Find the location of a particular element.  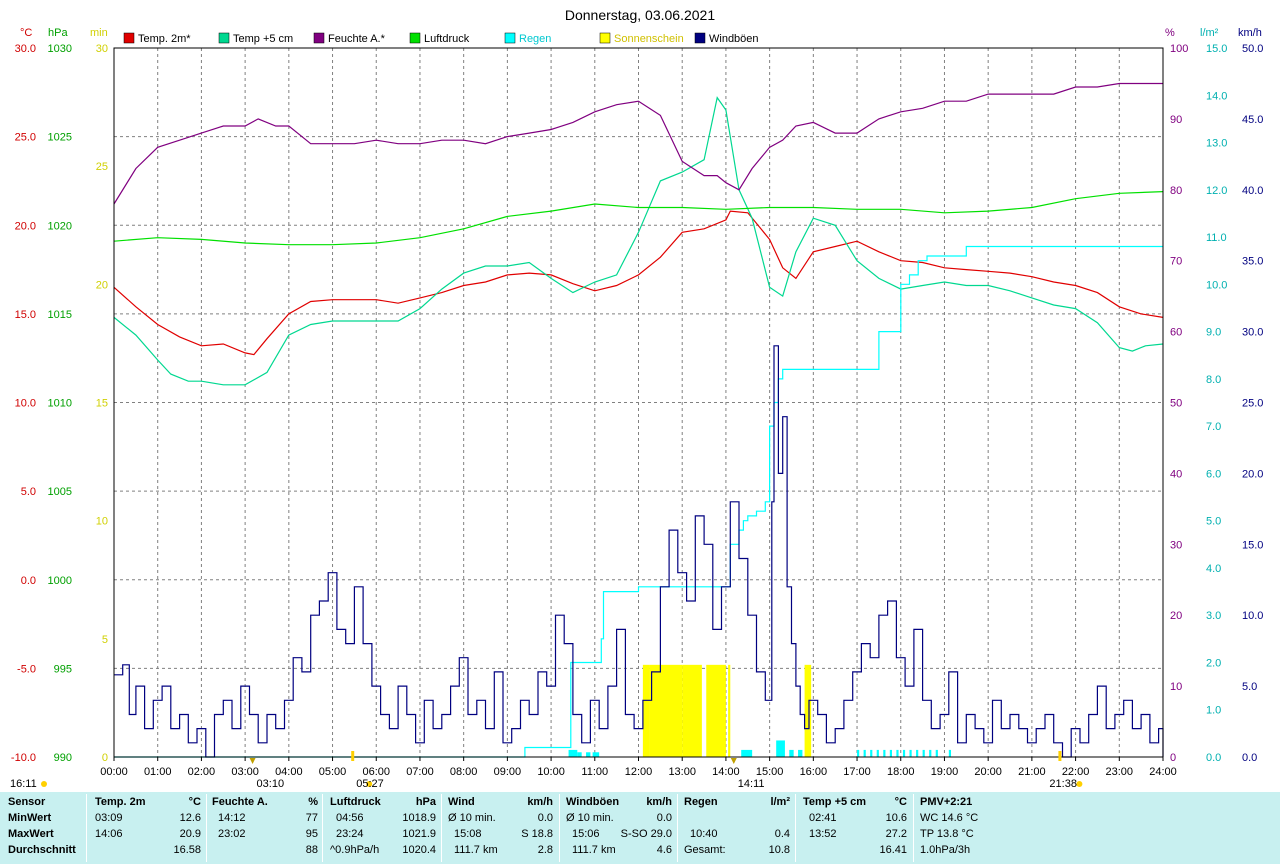

y-tick-temp: 20.0 is located at coordinates (25, 226).